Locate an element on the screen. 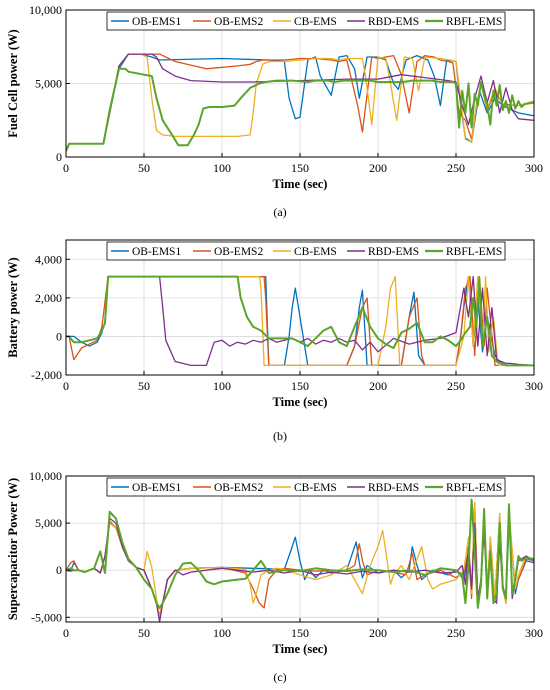 The image size is (550, 690). y-tick-label: 4,000 is located at coordinates (48, 259).